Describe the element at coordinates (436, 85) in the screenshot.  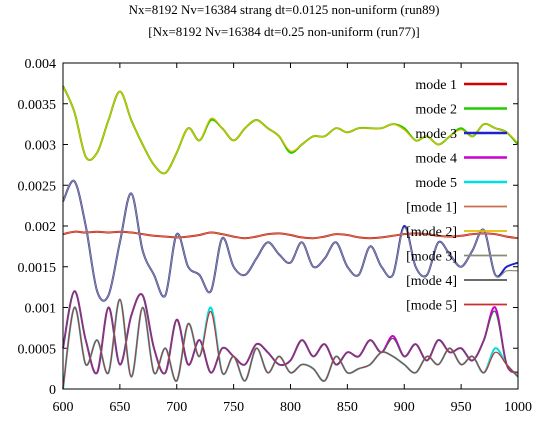
I see `legend-label: mode 1` at that location.